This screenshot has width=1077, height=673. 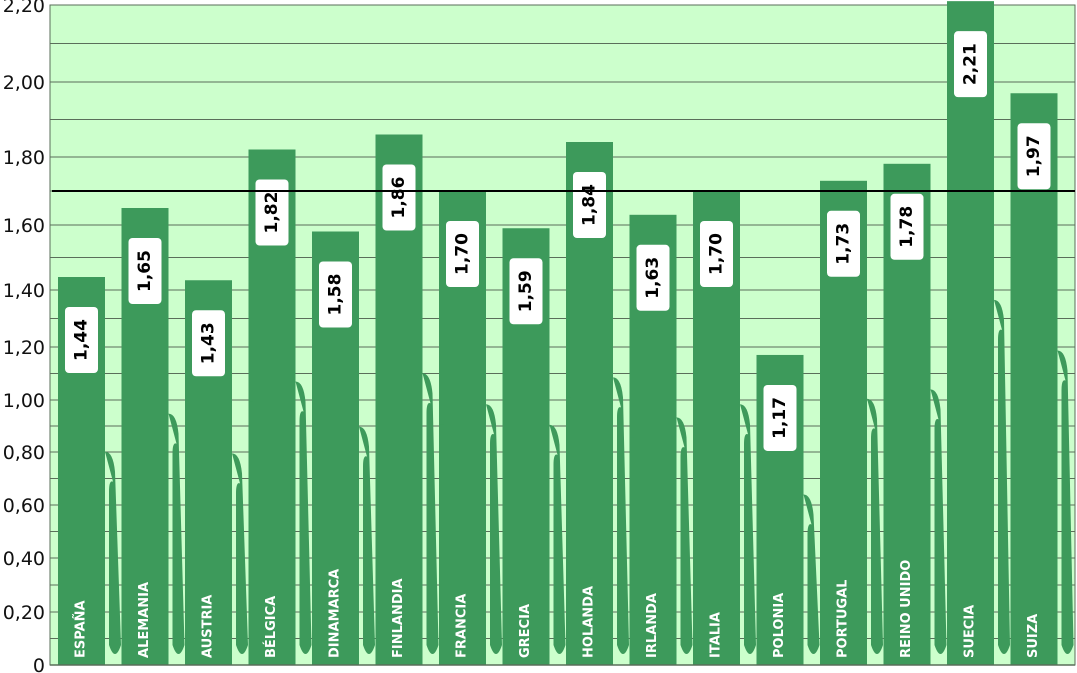 I want to click on value-label: 1,43, so click(x=209, y=343).